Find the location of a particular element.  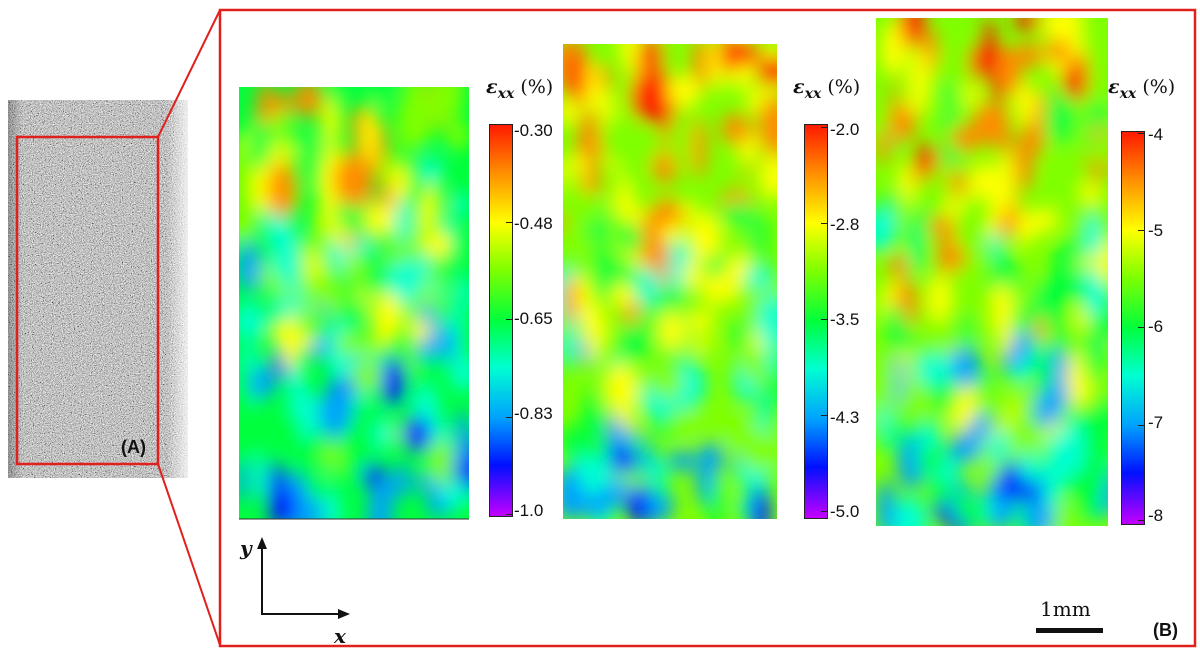

panel-a-label: (A) is located at coordinates (133, 447).